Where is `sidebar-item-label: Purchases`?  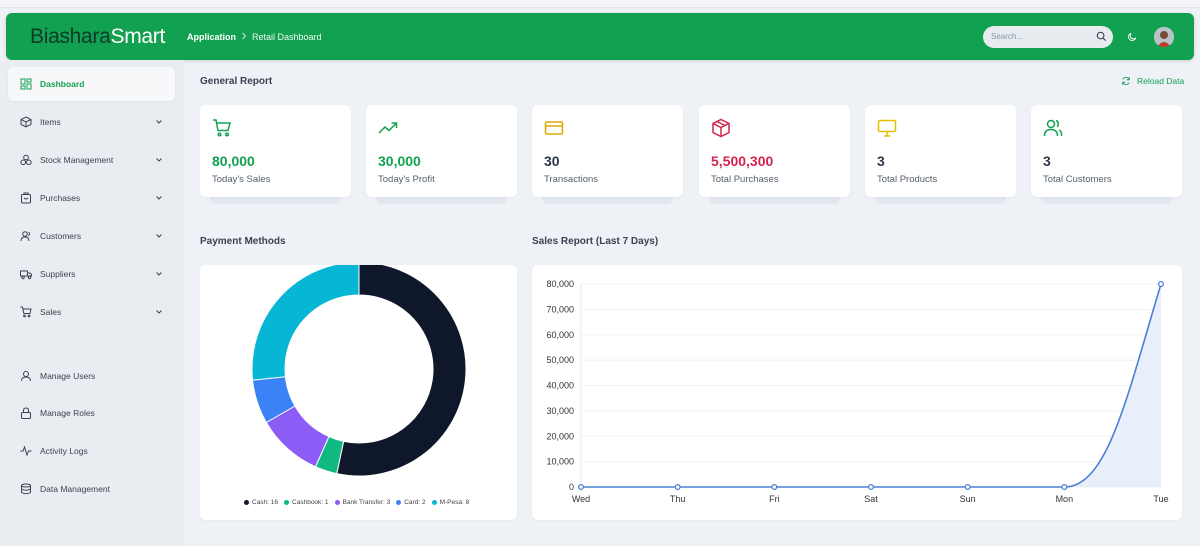 sidebar-item-label: Purchases is located at coordinates (60, 198).